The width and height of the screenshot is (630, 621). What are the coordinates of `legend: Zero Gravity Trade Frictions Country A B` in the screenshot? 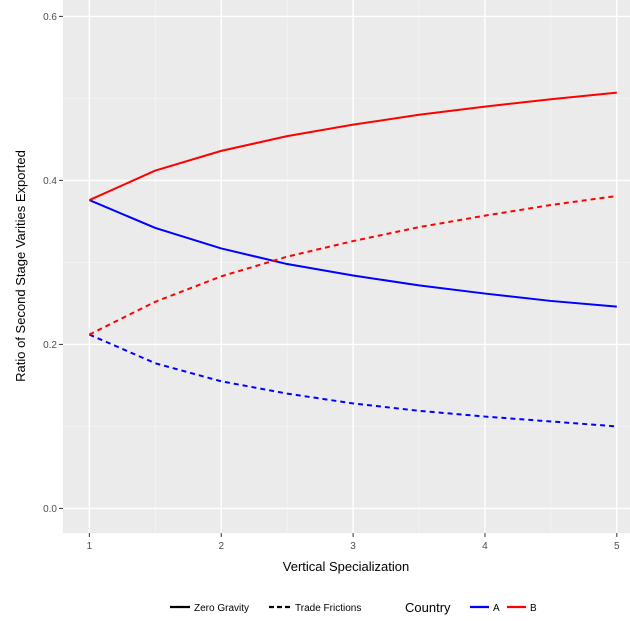 It's located at (353, 607).